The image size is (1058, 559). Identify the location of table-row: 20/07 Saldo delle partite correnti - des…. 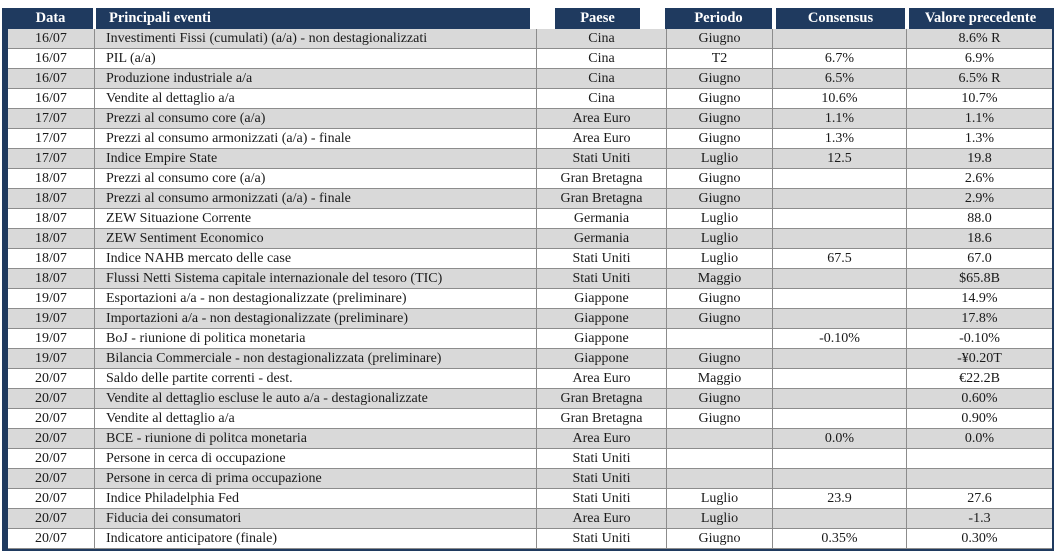
(530, 379).